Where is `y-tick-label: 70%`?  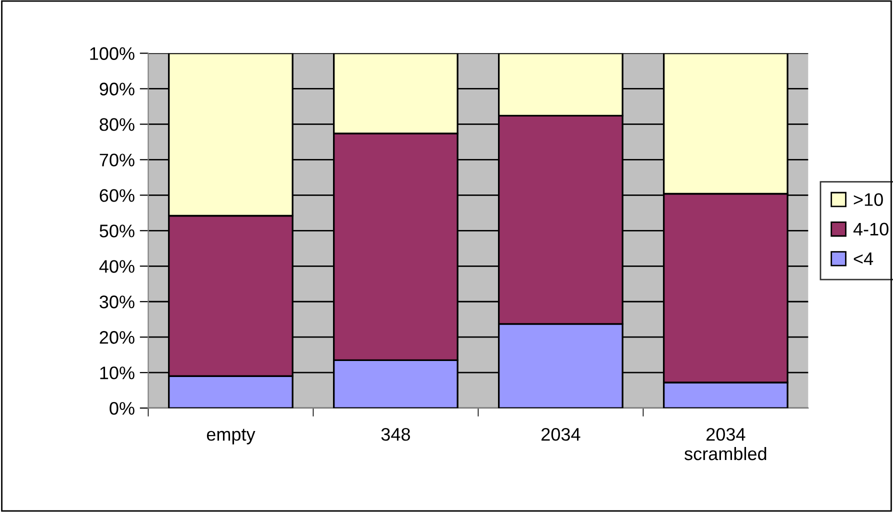 y-tick-label: 70% is located at coordinates (117, 160).